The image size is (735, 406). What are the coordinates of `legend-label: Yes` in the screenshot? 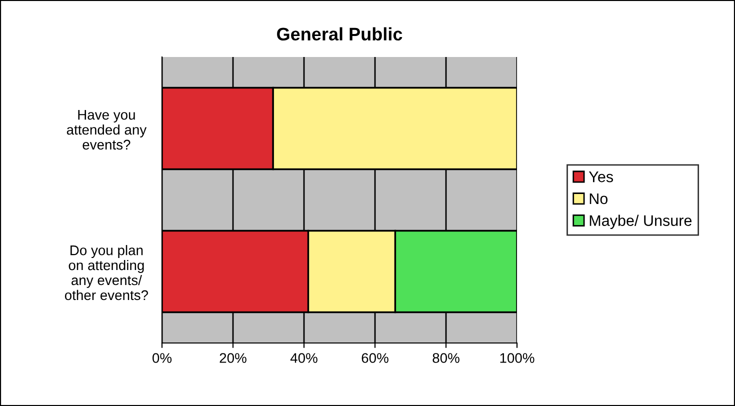 It's located at (601, 177).